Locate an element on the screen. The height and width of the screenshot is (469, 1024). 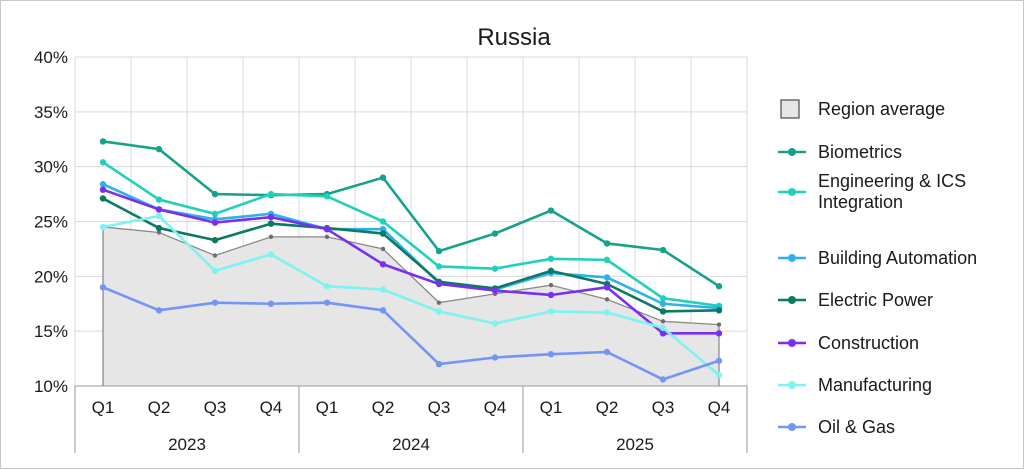
legend-label: Building Automation is located at coordinates (897, 258).